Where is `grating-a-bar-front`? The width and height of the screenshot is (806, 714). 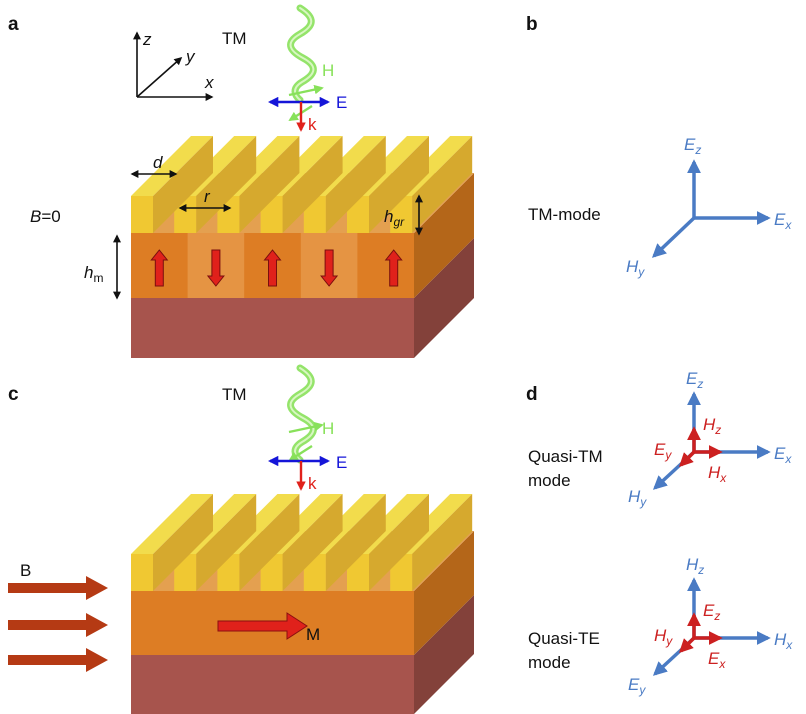 grating-a-bar-front is located at coordinates (142, 214).